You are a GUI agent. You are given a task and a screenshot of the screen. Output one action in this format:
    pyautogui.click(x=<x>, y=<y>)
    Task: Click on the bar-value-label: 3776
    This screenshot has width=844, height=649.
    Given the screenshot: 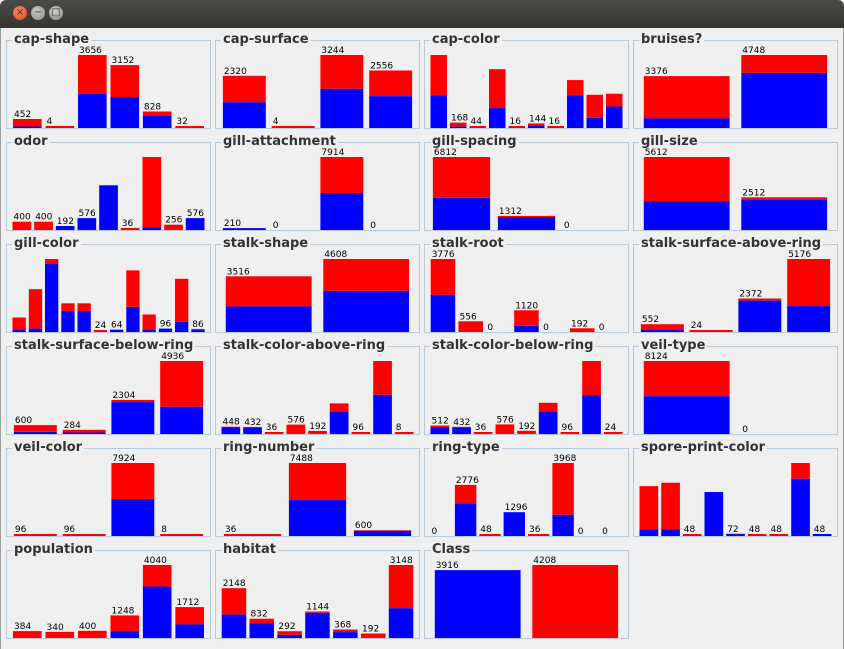 What is the action you would take?
    pyautogui.click(x=443, y=255)
    